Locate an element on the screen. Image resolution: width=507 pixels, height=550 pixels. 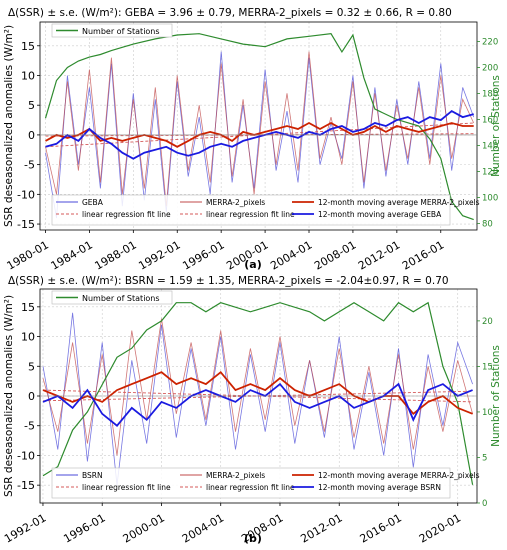
x-tick-label: 2020-01 is located at coordinates (440, 528).